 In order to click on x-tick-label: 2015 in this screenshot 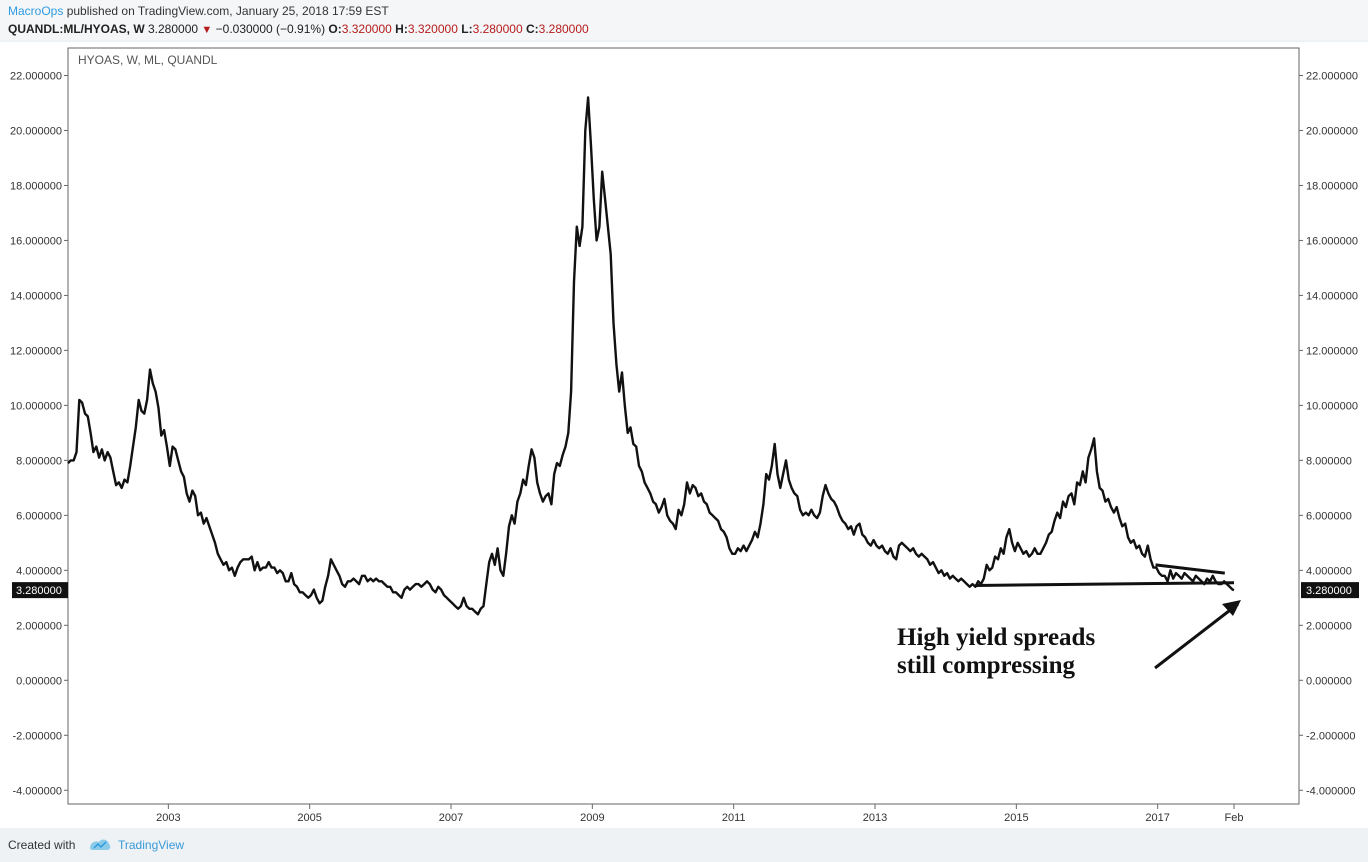, I will do `click(1016, 818)`.